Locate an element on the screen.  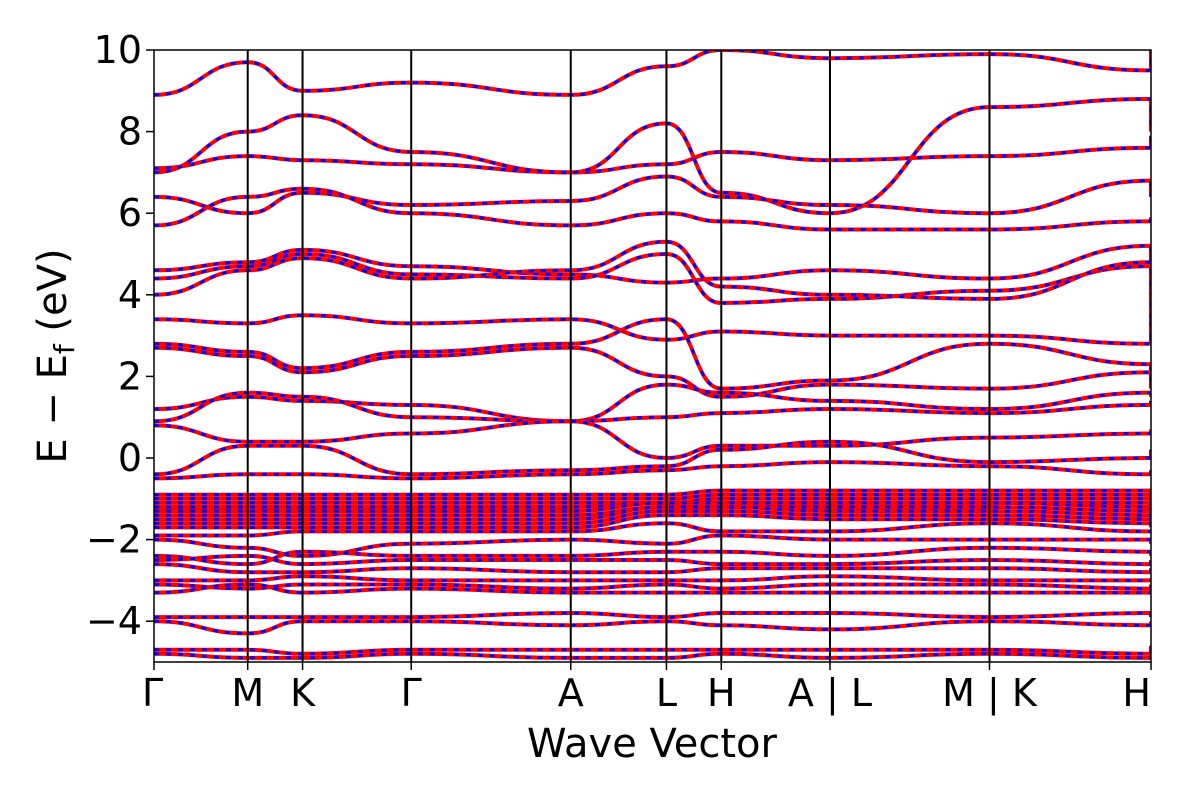
y-tick-label: 0 is located at coordinates (130, 458).